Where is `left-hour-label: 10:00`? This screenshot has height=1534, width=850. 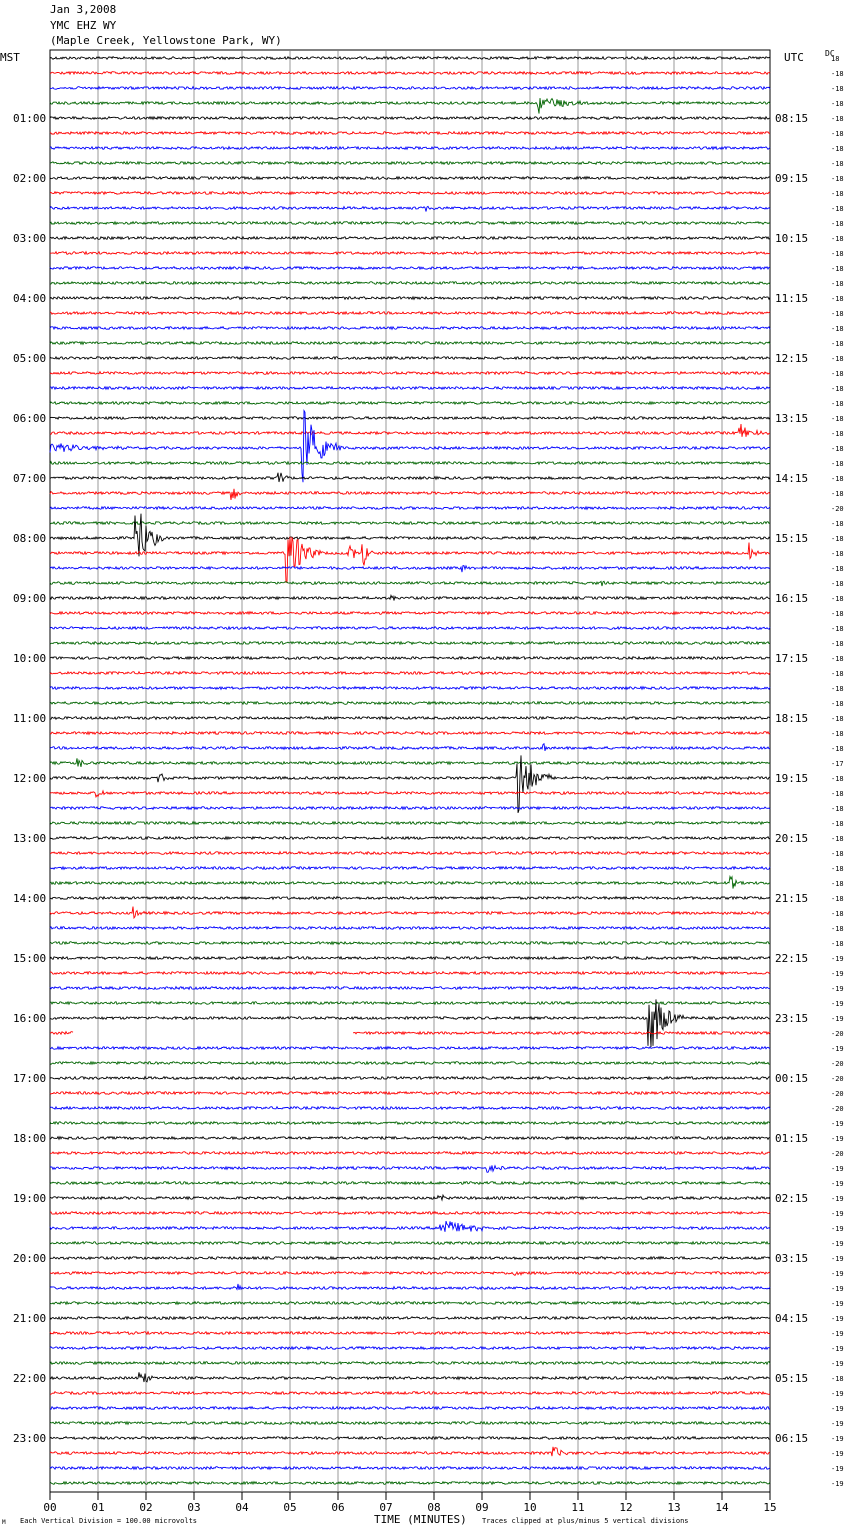
left-hour-label: 10:00 is located at coordinates (29, 658).